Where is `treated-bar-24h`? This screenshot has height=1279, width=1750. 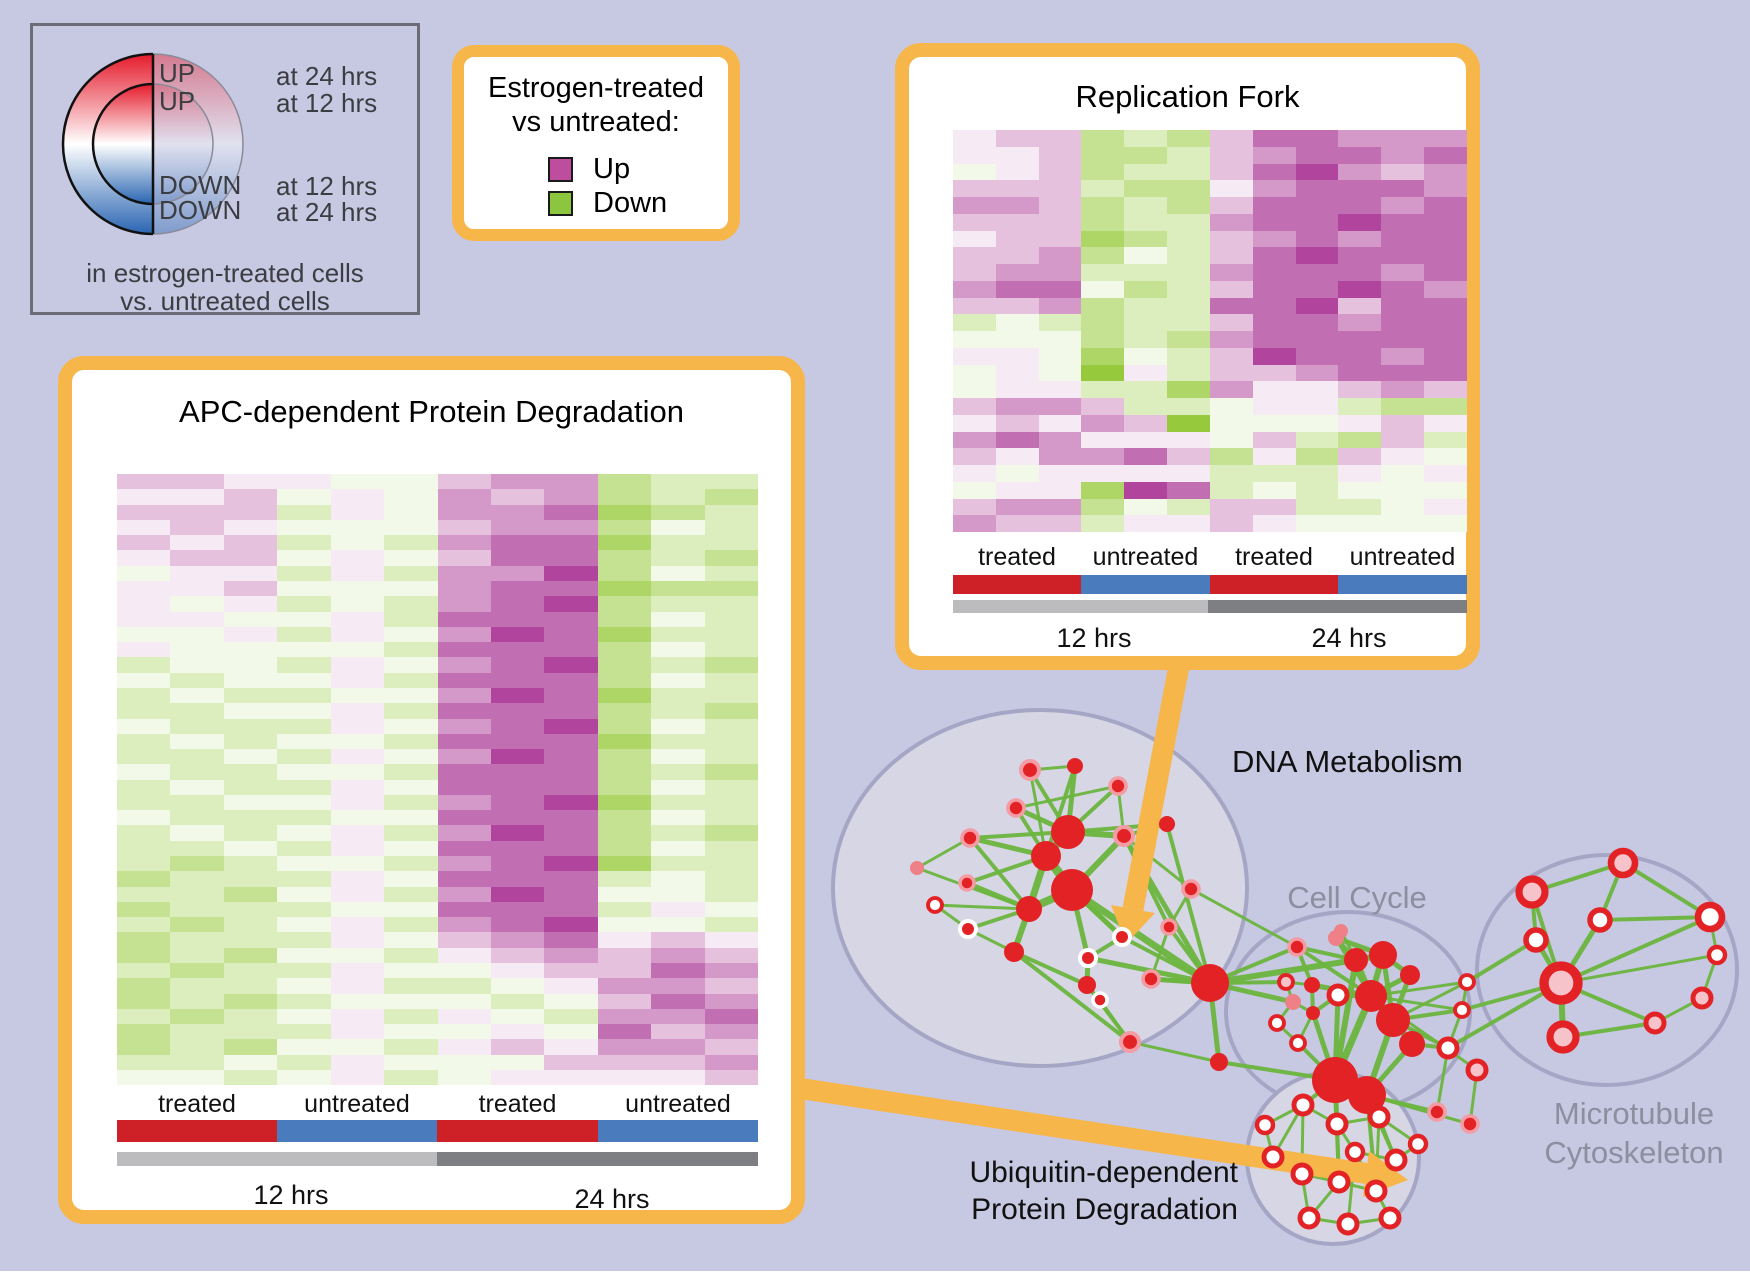 treated-bar-24h is located at coordinates (1274, 584).